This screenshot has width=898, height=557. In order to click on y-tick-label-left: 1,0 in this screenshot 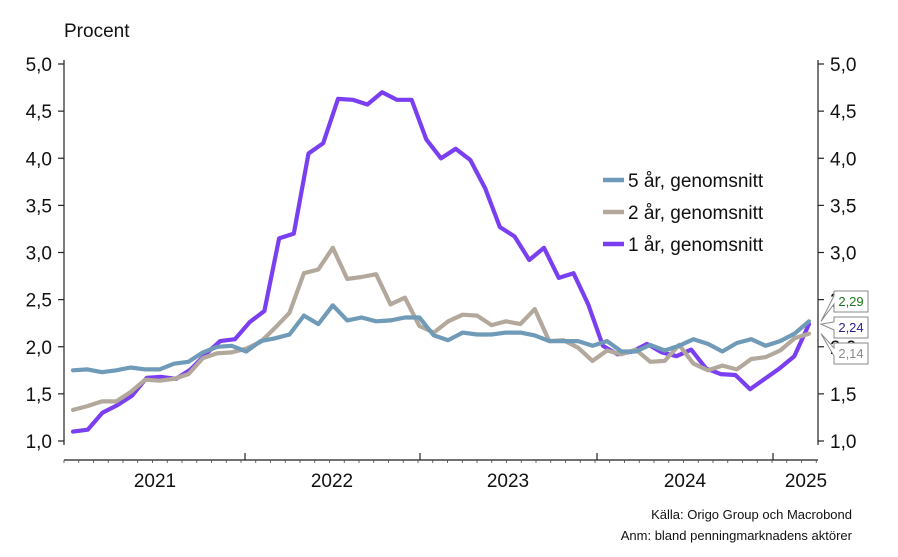, I will do `click(39, 442)`.